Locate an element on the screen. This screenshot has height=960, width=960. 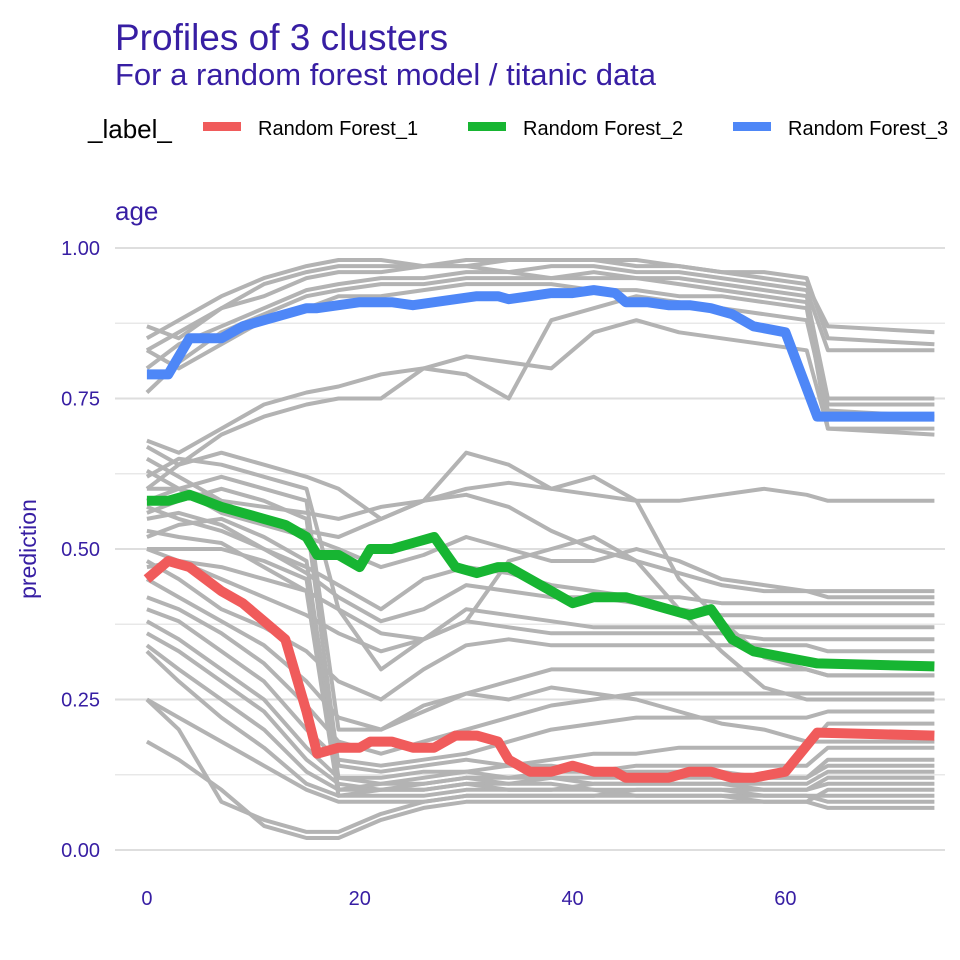
legend-label: Random Forest_2 is located at coordinates (603, 129).